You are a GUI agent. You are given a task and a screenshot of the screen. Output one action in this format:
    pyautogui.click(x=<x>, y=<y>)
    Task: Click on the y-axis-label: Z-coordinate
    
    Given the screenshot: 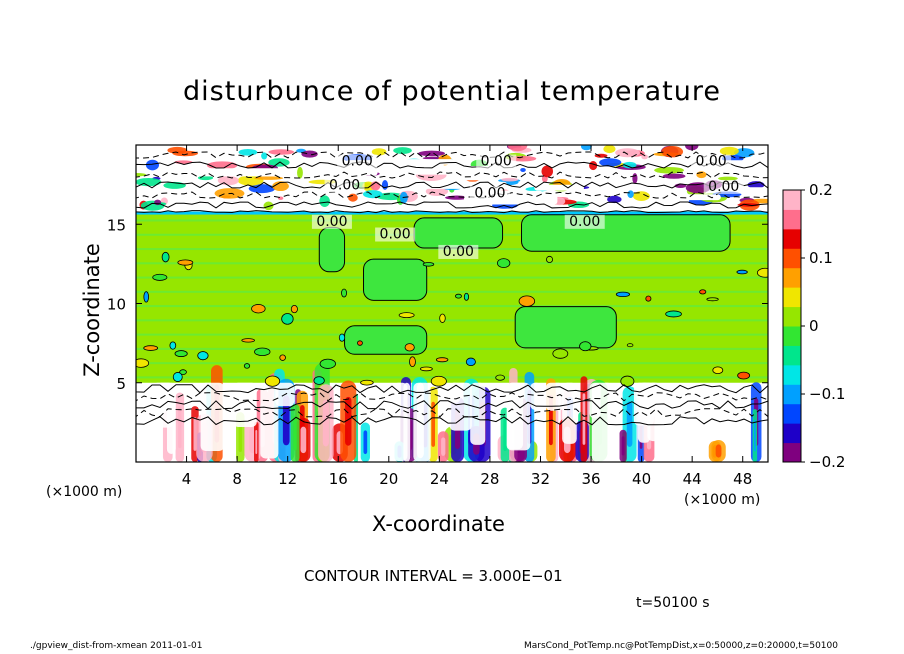 What is the action you would take?
    pyautogui.click(x=92, y=310)
    